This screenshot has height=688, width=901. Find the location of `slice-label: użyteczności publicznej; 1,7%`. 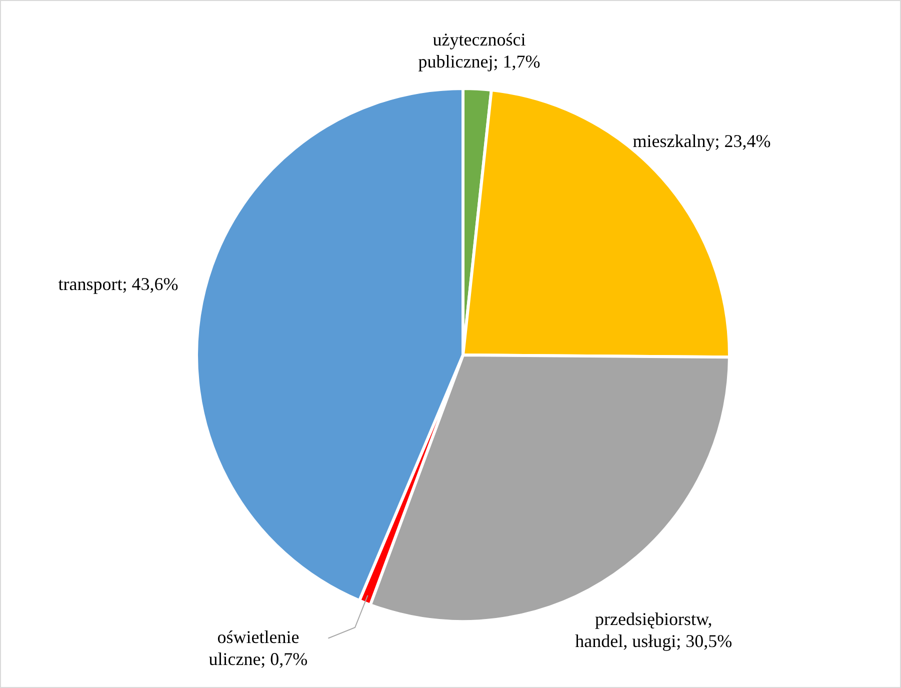

slice-label: użyteczności publicznej; 1,7% is located at coordinates (479, 50).